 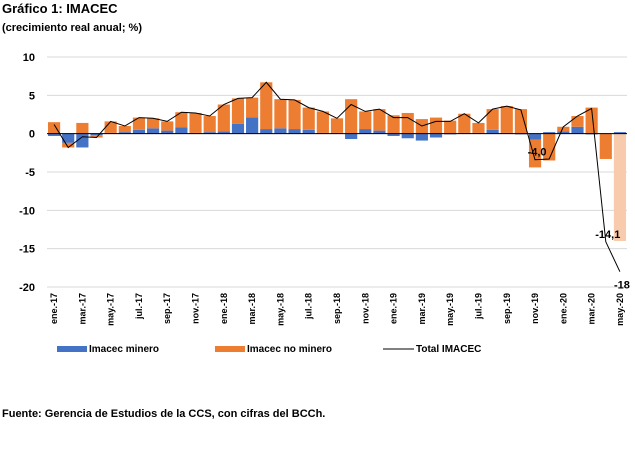 I want to click on x-tick-label: mar.-20, so click(x=592, y=309).